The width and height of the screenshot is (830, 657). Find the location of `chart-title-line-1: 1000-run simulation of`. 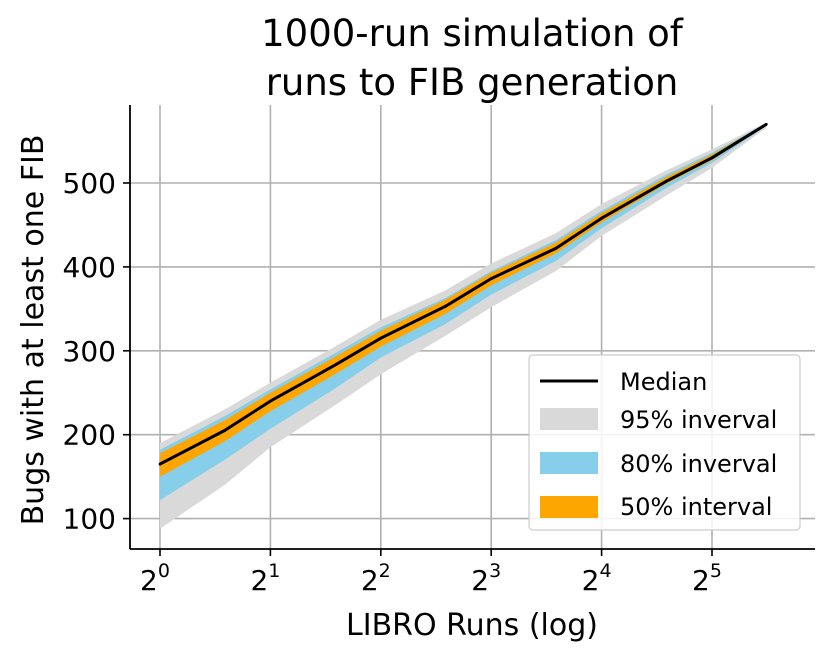

chart-title-line-1: 1000-run simulation of is located at coordinates (472, 33).